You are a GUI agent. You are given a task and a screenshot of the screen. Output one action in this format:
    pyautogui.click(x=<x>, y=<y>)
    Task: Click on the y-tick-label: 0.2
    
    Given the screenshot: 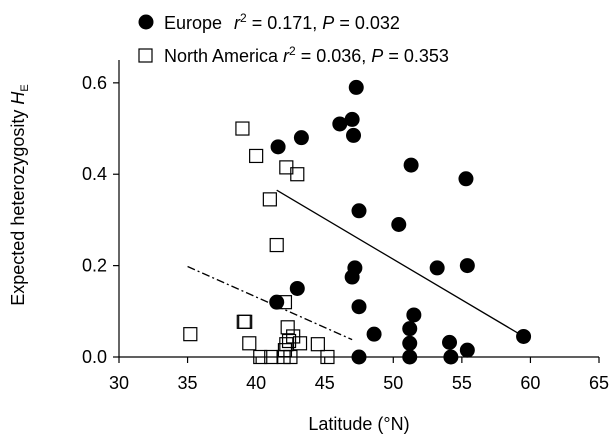 What is the action you would take?
    pyautogui.click(x=94, y=266)
    